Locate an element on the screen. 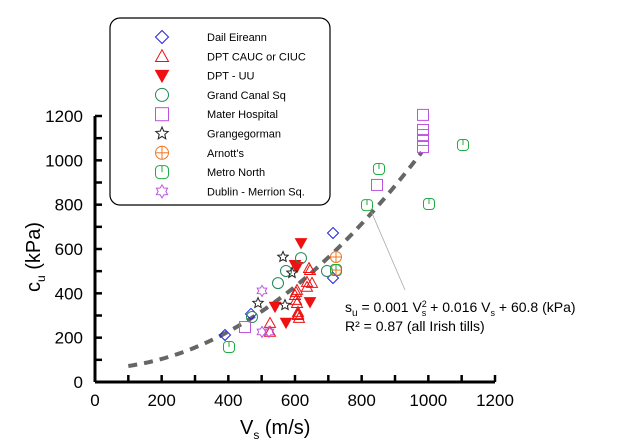  legend-label: Metro North is located at coordinates (236, 173).